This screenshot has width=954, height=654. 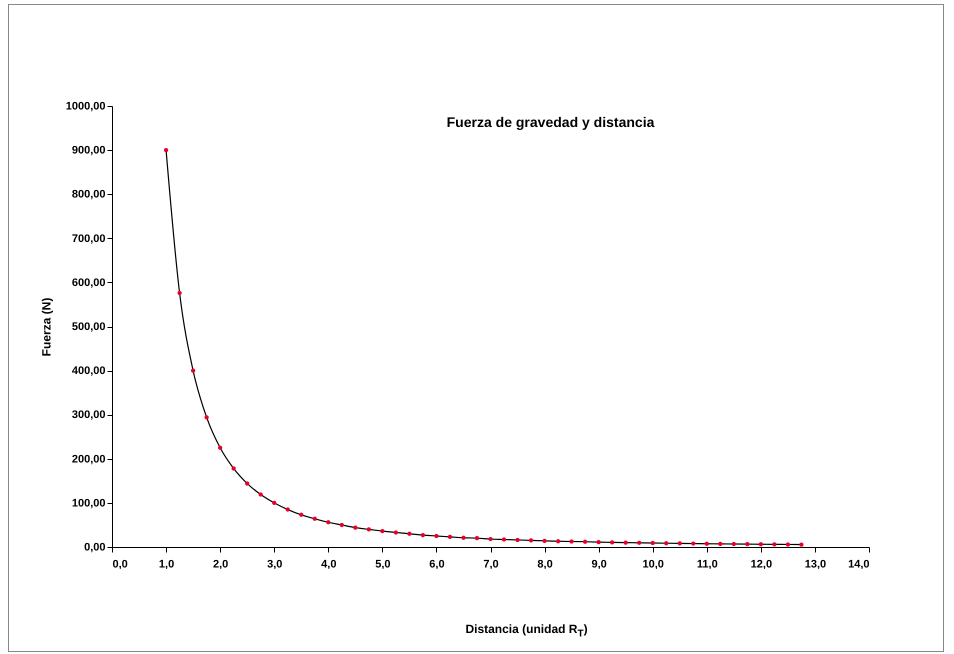 What do you see at coordinates (89, 371) in the screenshot?
I see `y-tick-label: 400,00` at bounding box center [89, 371].